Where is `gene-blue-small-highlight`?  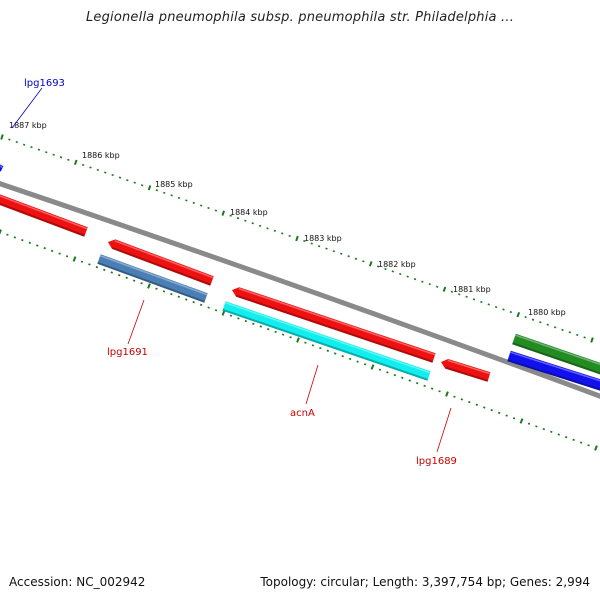
gene-blue-small-highlight is located at coordinates (2, 167).